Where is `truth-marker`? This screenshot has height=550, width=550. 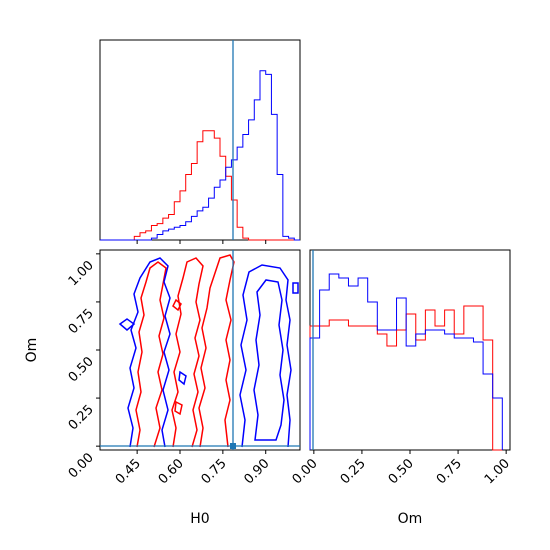
truth-marker is located at coordinates (233, 446).